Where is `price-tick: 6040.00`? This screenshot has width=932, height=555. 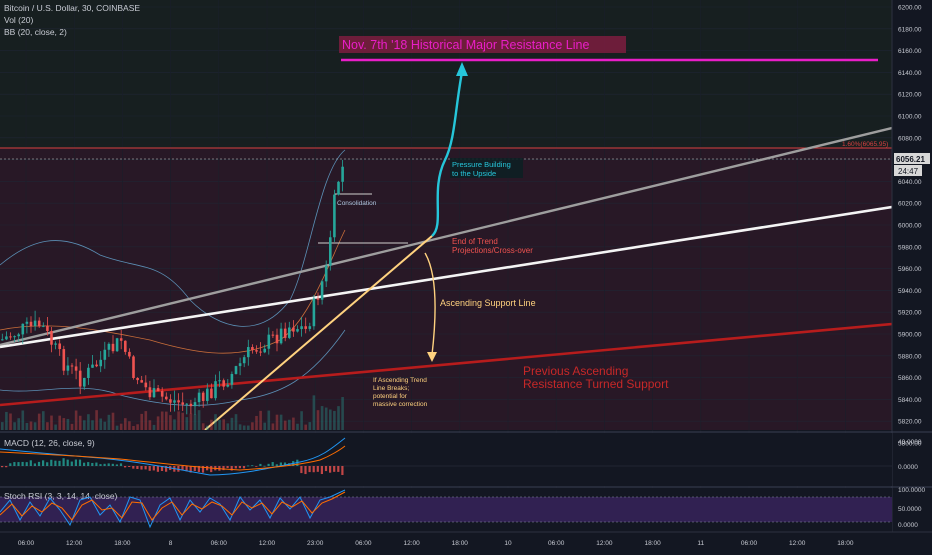 price-tick: 6040.00 is located at coordinates (910, 182).